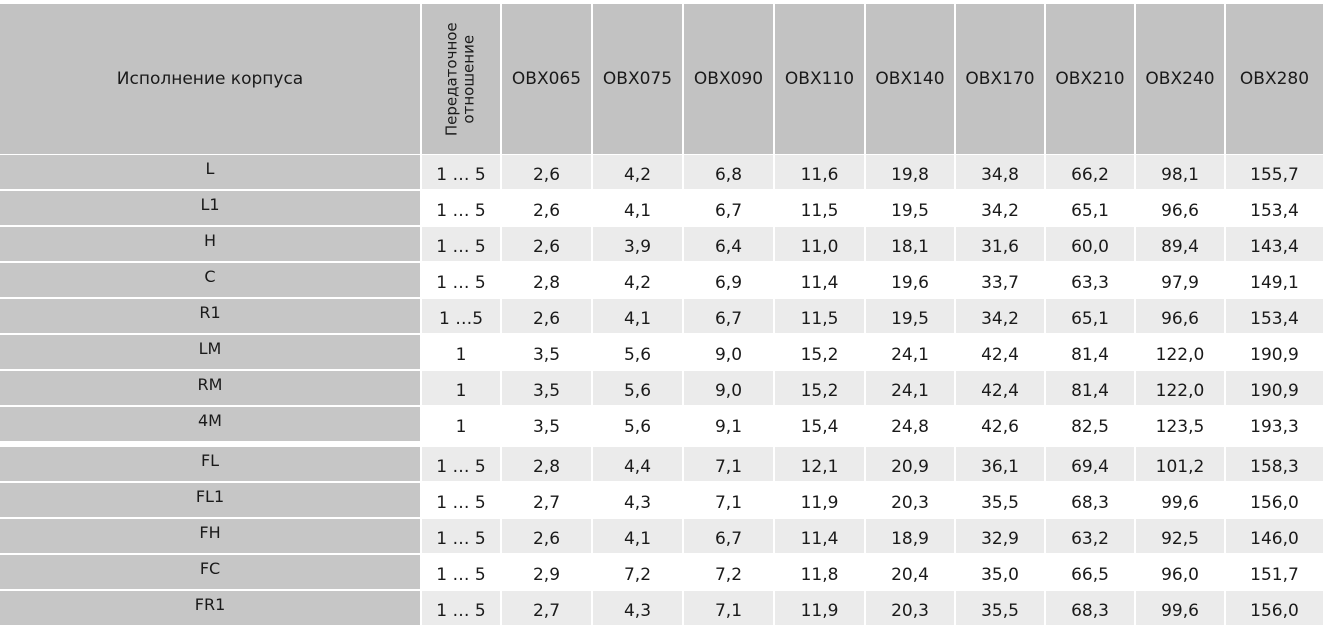 The height and width of the screenshot is (627, 1323). I want to click on value-cell: 68,3, so click(1091, 608).